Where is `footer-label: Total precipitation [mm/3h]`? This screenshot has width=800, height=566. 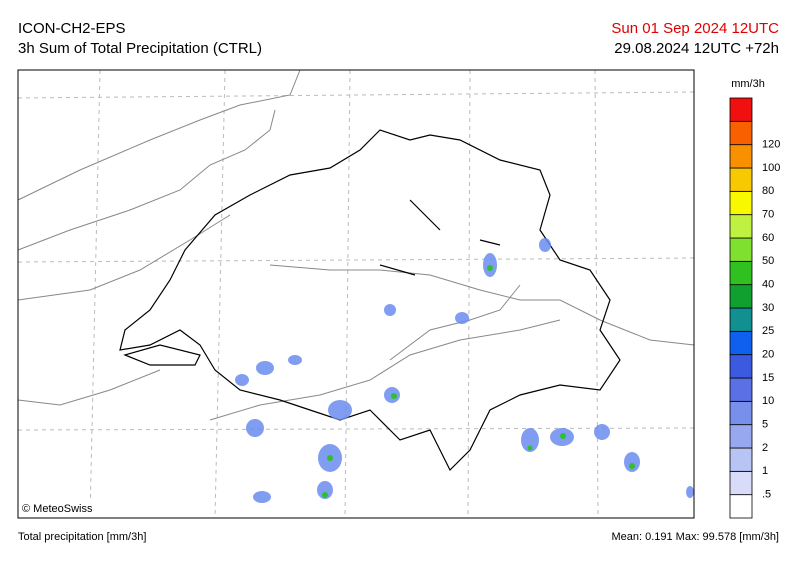 footer-label: Total precipitation [mm/3h] is located at coordinates (82, 537).